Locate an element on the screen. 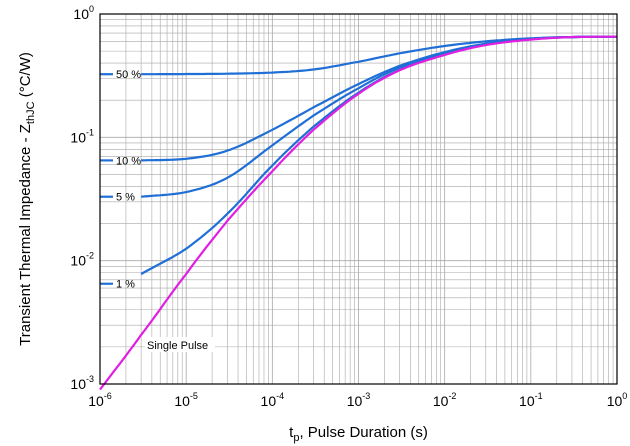 This screenshot has width=630, height=446. x-tick-label: 10⁰ is located at coordinates (617, 400).